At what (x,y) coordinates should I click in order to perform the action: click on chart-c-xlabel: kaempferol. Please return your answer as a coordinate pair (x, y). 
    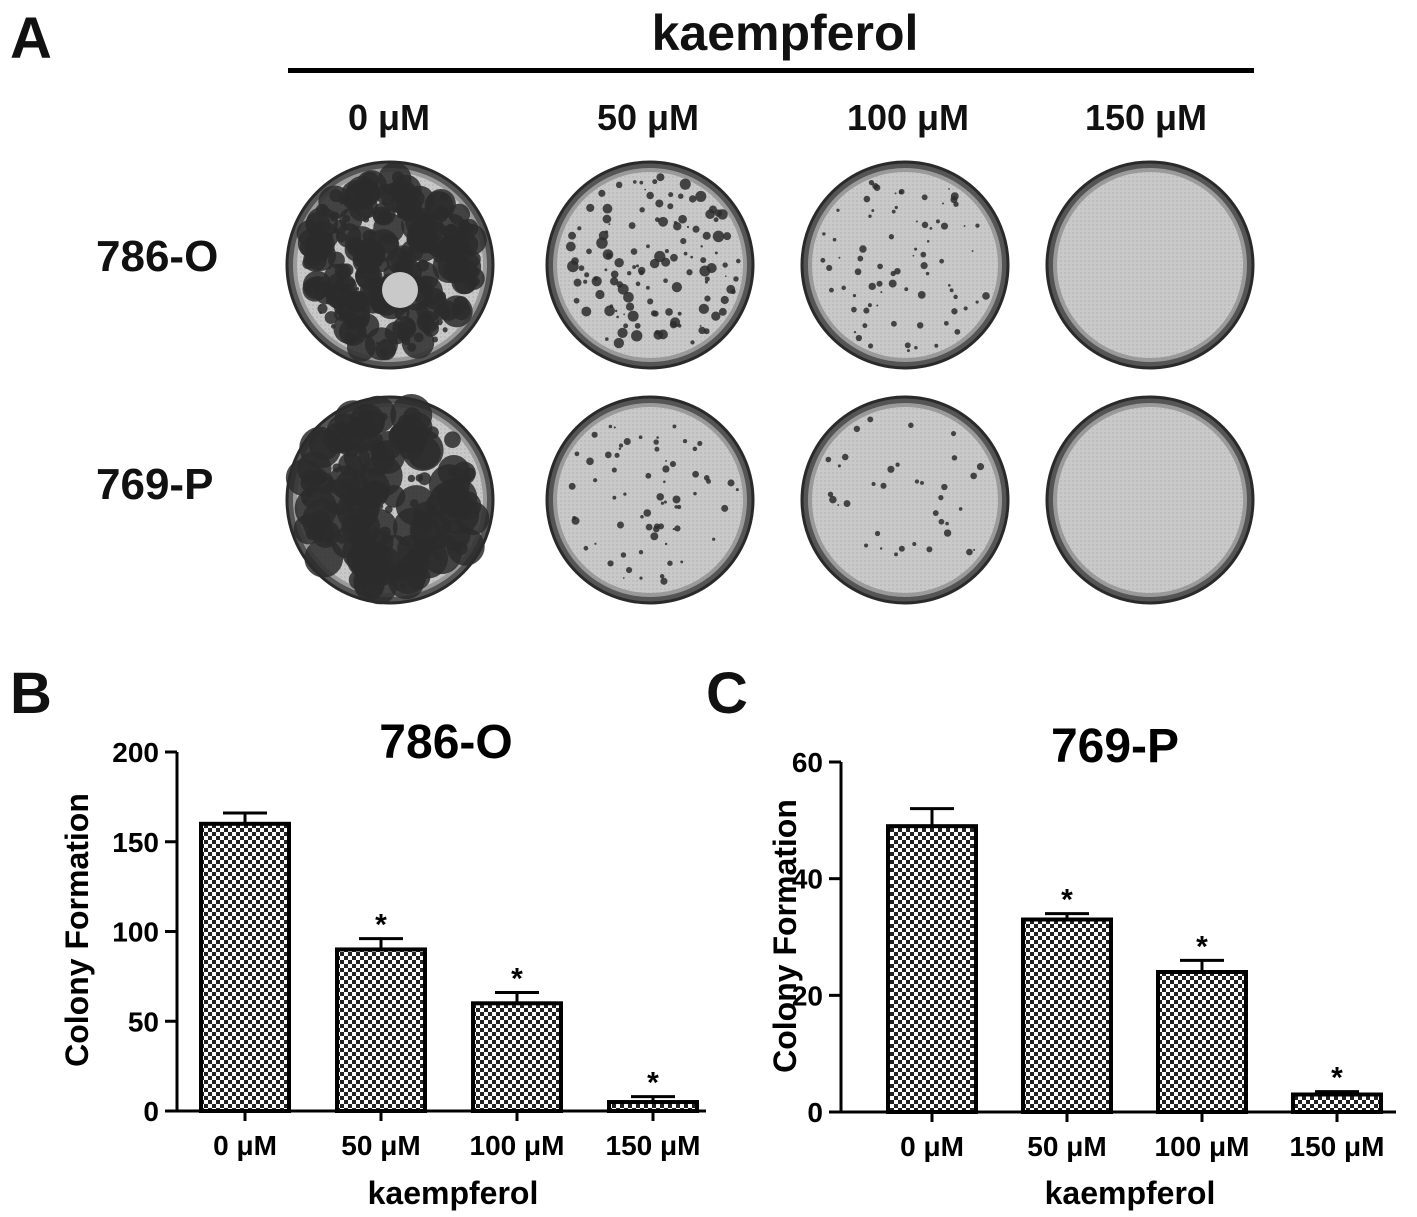
    Looking at the image, I should click on (1130, 1193).